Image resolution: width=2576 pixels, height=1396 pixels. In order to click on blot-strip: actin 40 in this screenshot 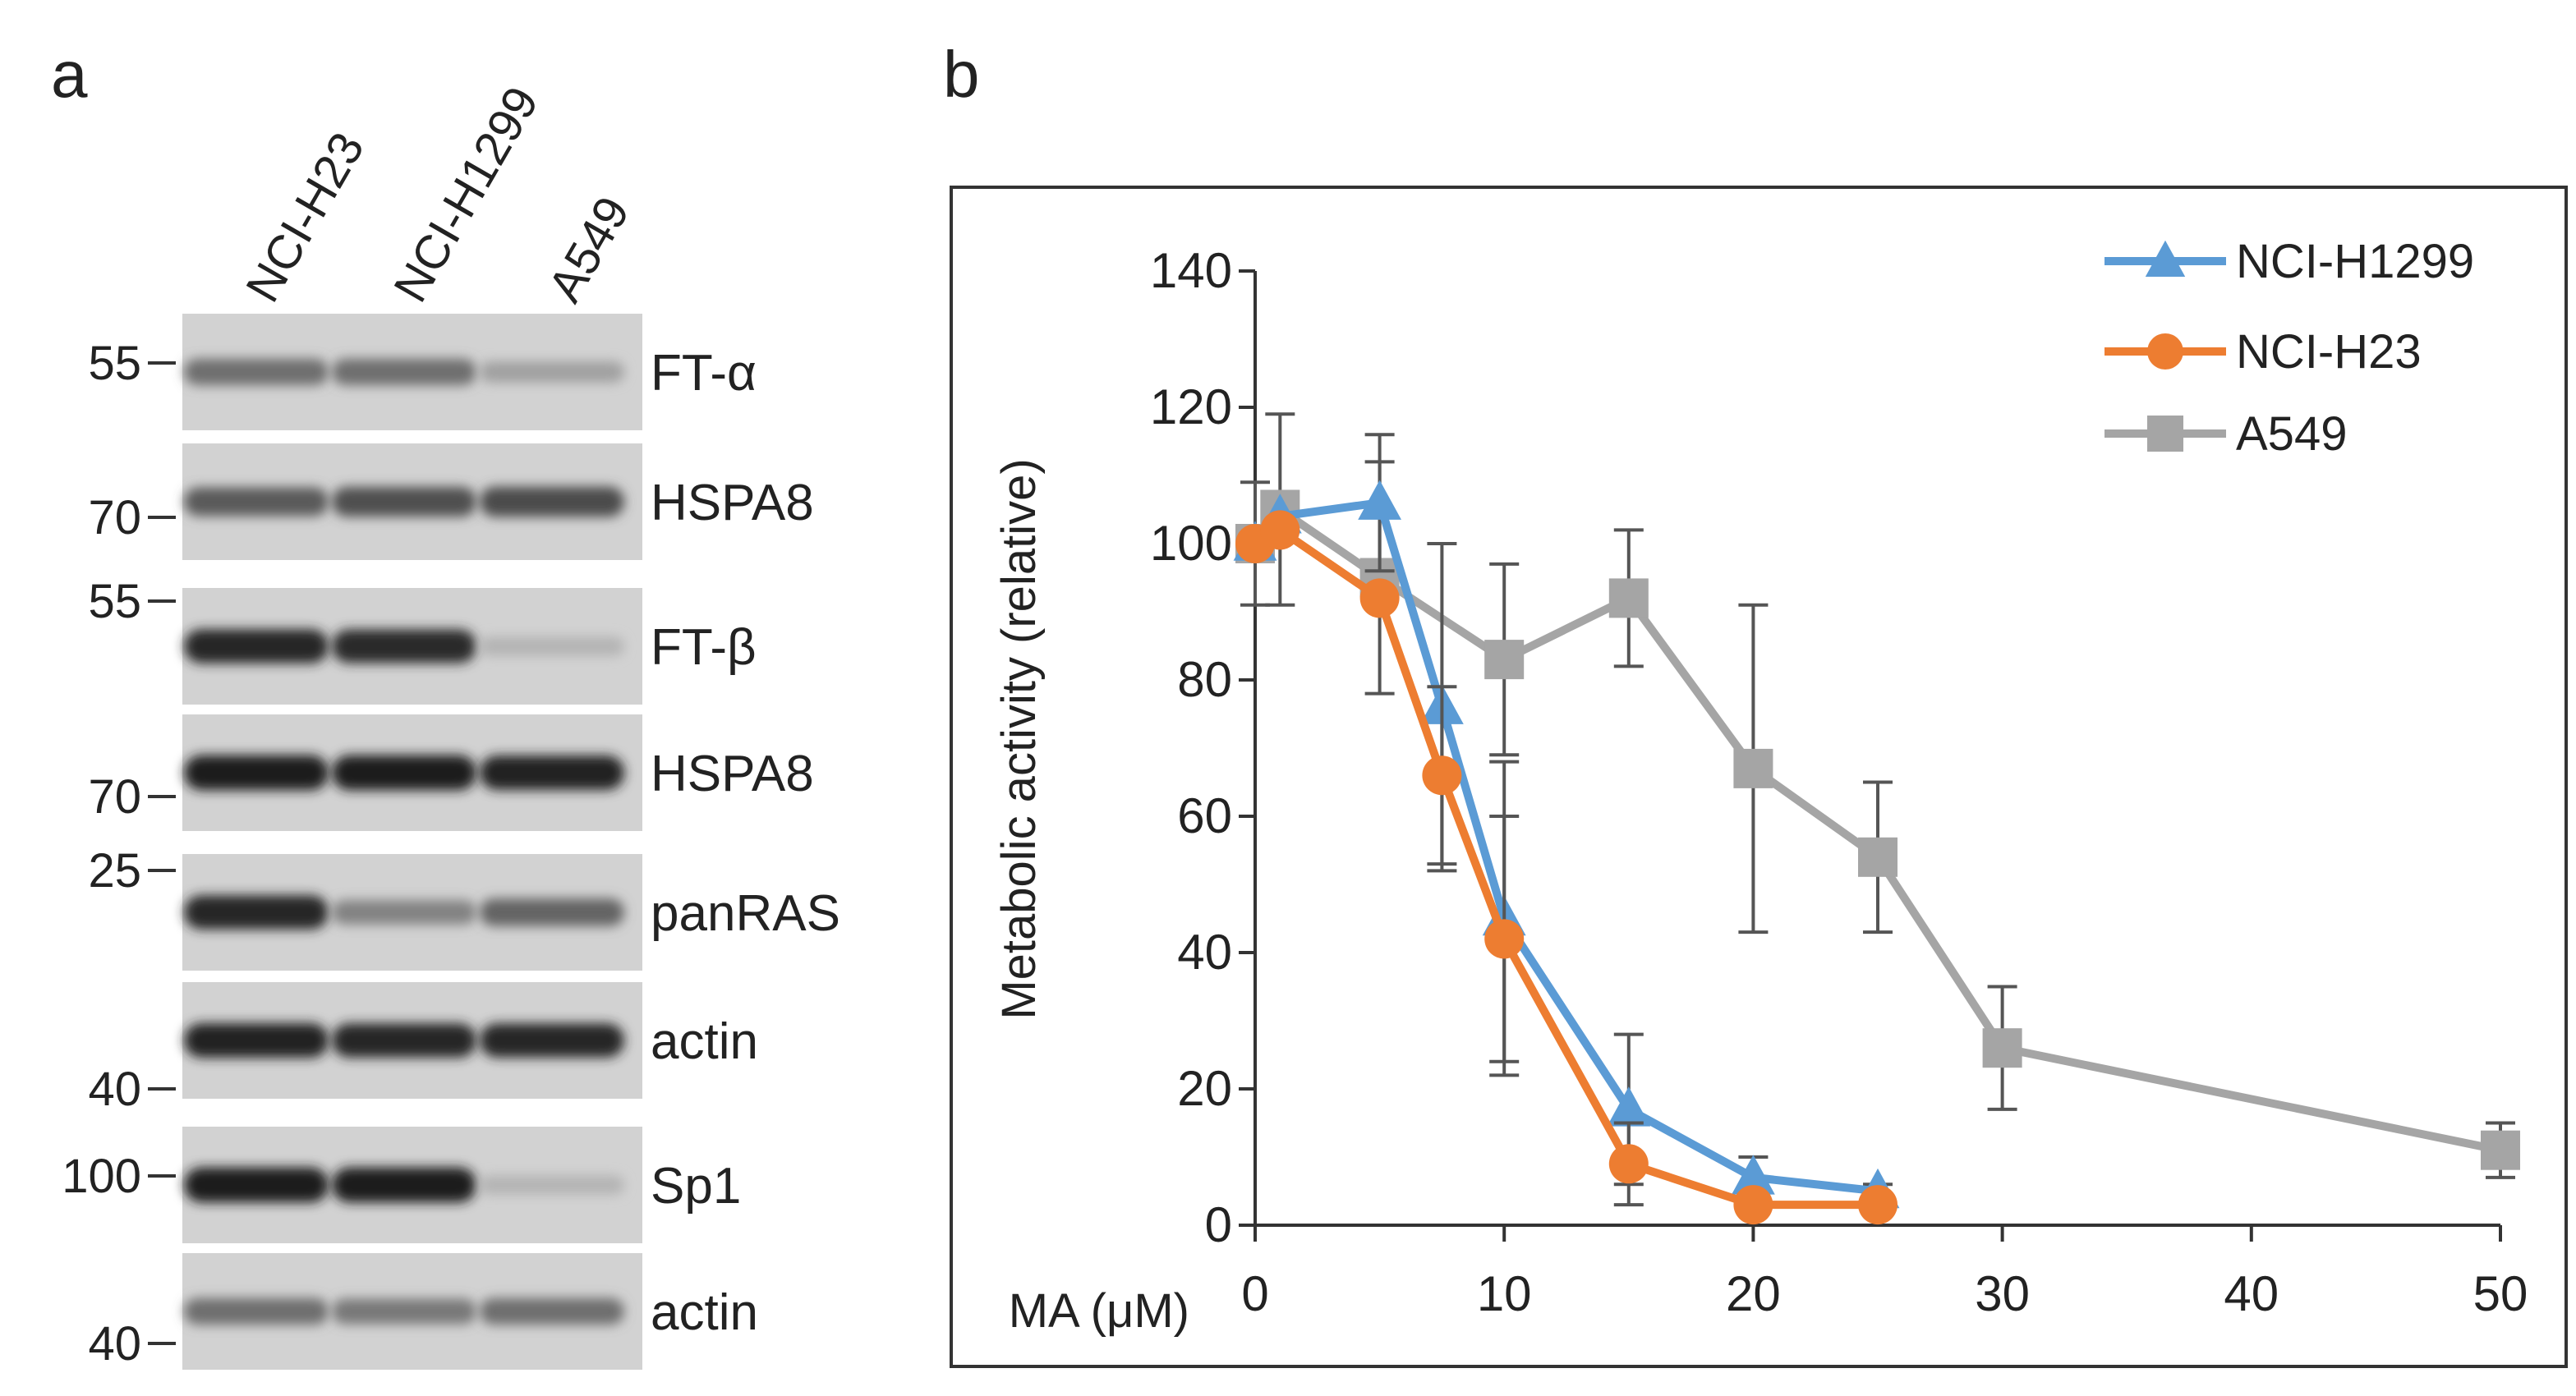, I will do `click(423, 1049)`.